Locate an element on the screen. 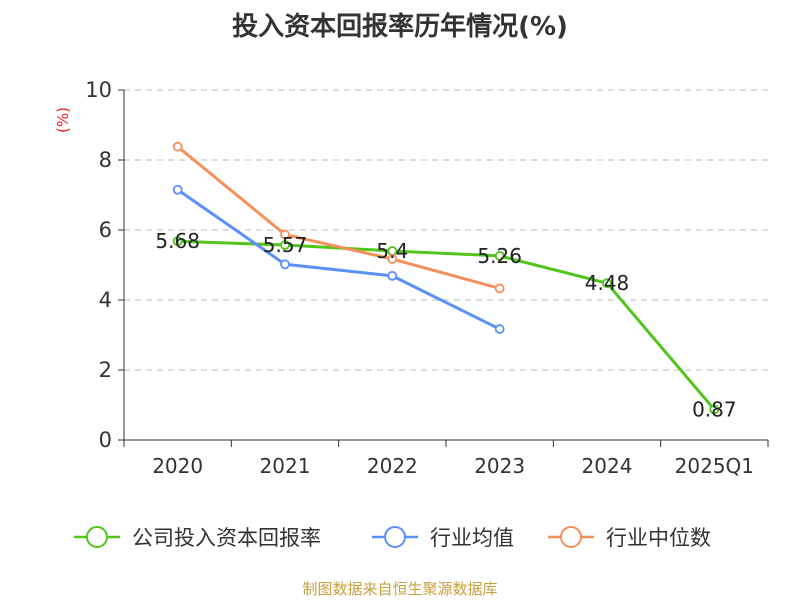 The width and height of the screenshot is (800, 600). x-tick-labels: 2020 2021 2022 2023 2024 2025Q1 is located at coordinates (453, 466).